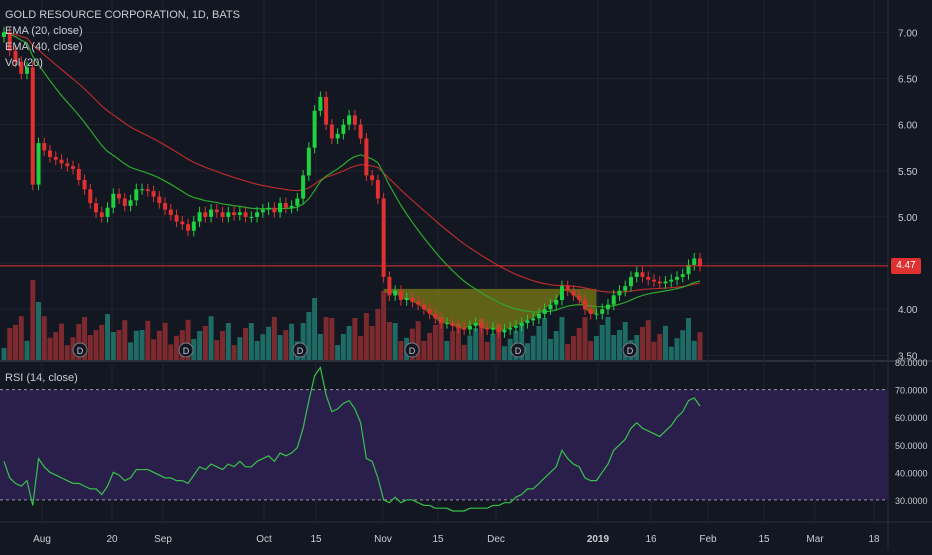  Describe the element at coordinates (708, 539) in the screenshot. I see `time-tick-label: Feb` at that location.